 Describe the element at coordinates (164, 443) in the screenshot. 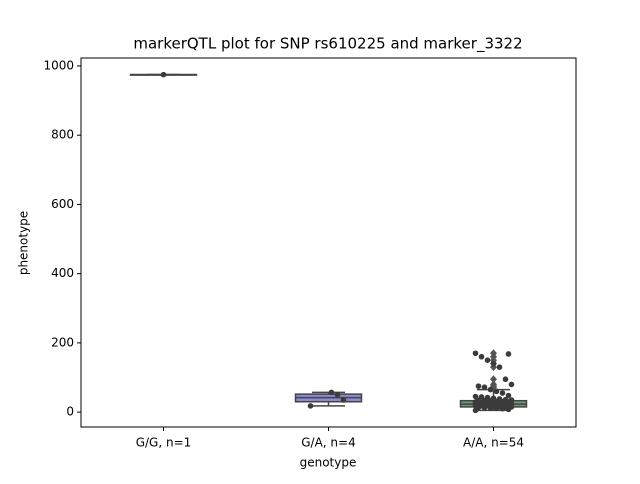

I see `x-tick-label: G/G, n=1` at that location.